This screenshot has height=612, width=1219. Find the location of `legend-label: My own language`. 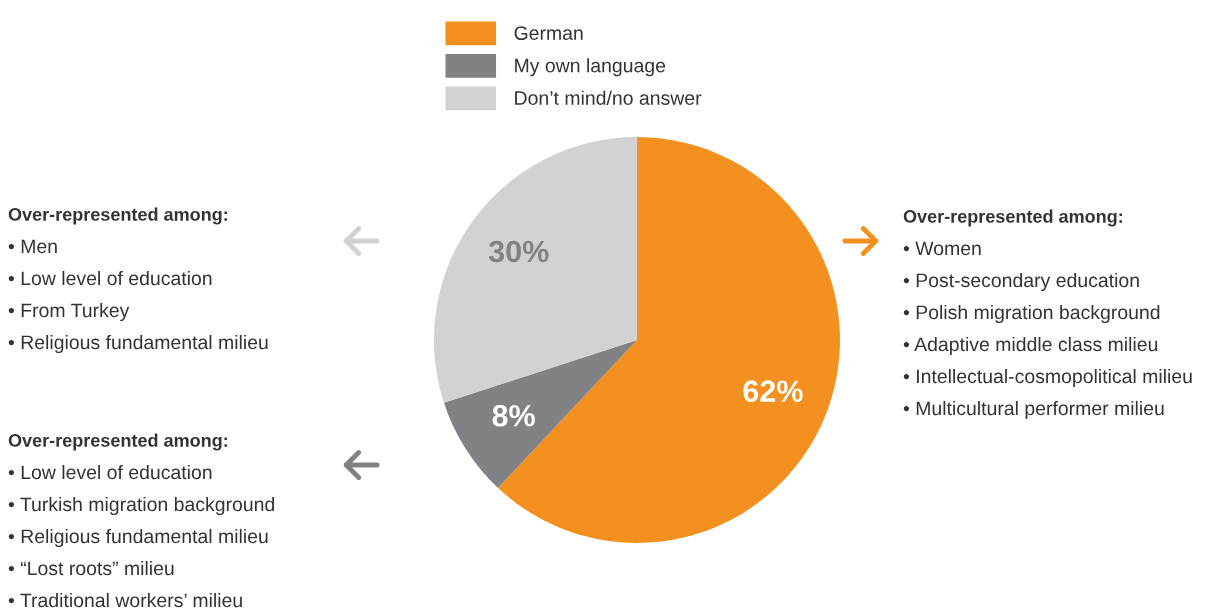

legend-label: My own language is located at coordinates (590, 67).